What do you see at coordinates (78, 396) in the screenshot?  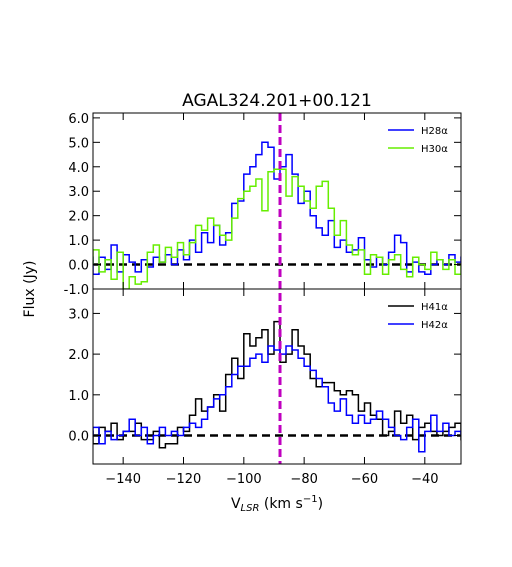 I see `bottom-y-tick-label: 1.0` at bounding box center [78, 396].